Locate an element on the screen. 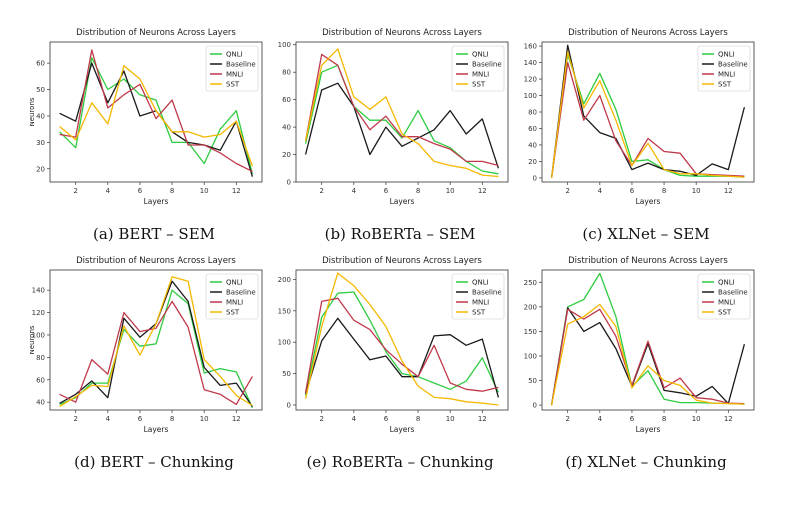 This screenshot has height=509, width=800. series-line-baseline is located at coordinates (648, 356).